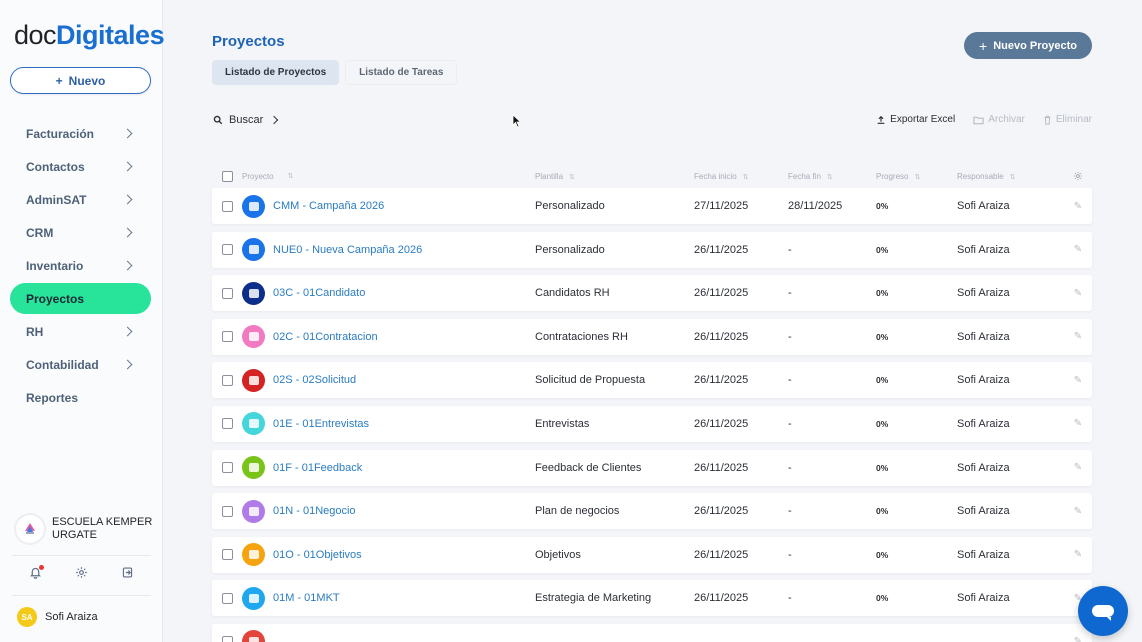 This screenshot has width=1142, height=642. I want to click on column-header-responsable: Responsable ⇅, so click(1010, 176).